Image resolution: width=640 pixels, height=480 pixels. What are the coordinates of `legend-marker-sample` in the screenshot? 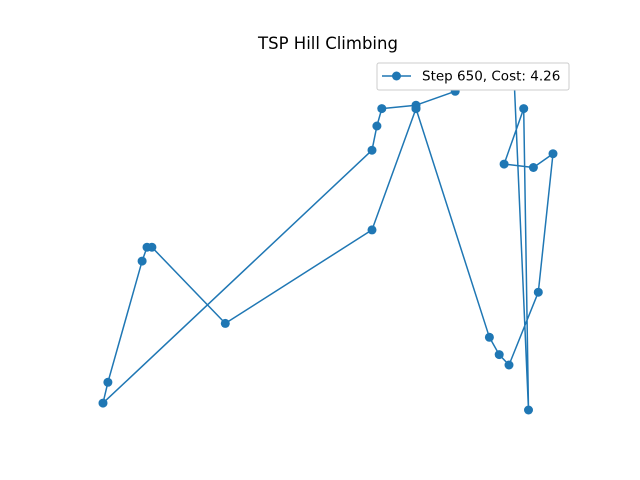 It's located at (396, 76).